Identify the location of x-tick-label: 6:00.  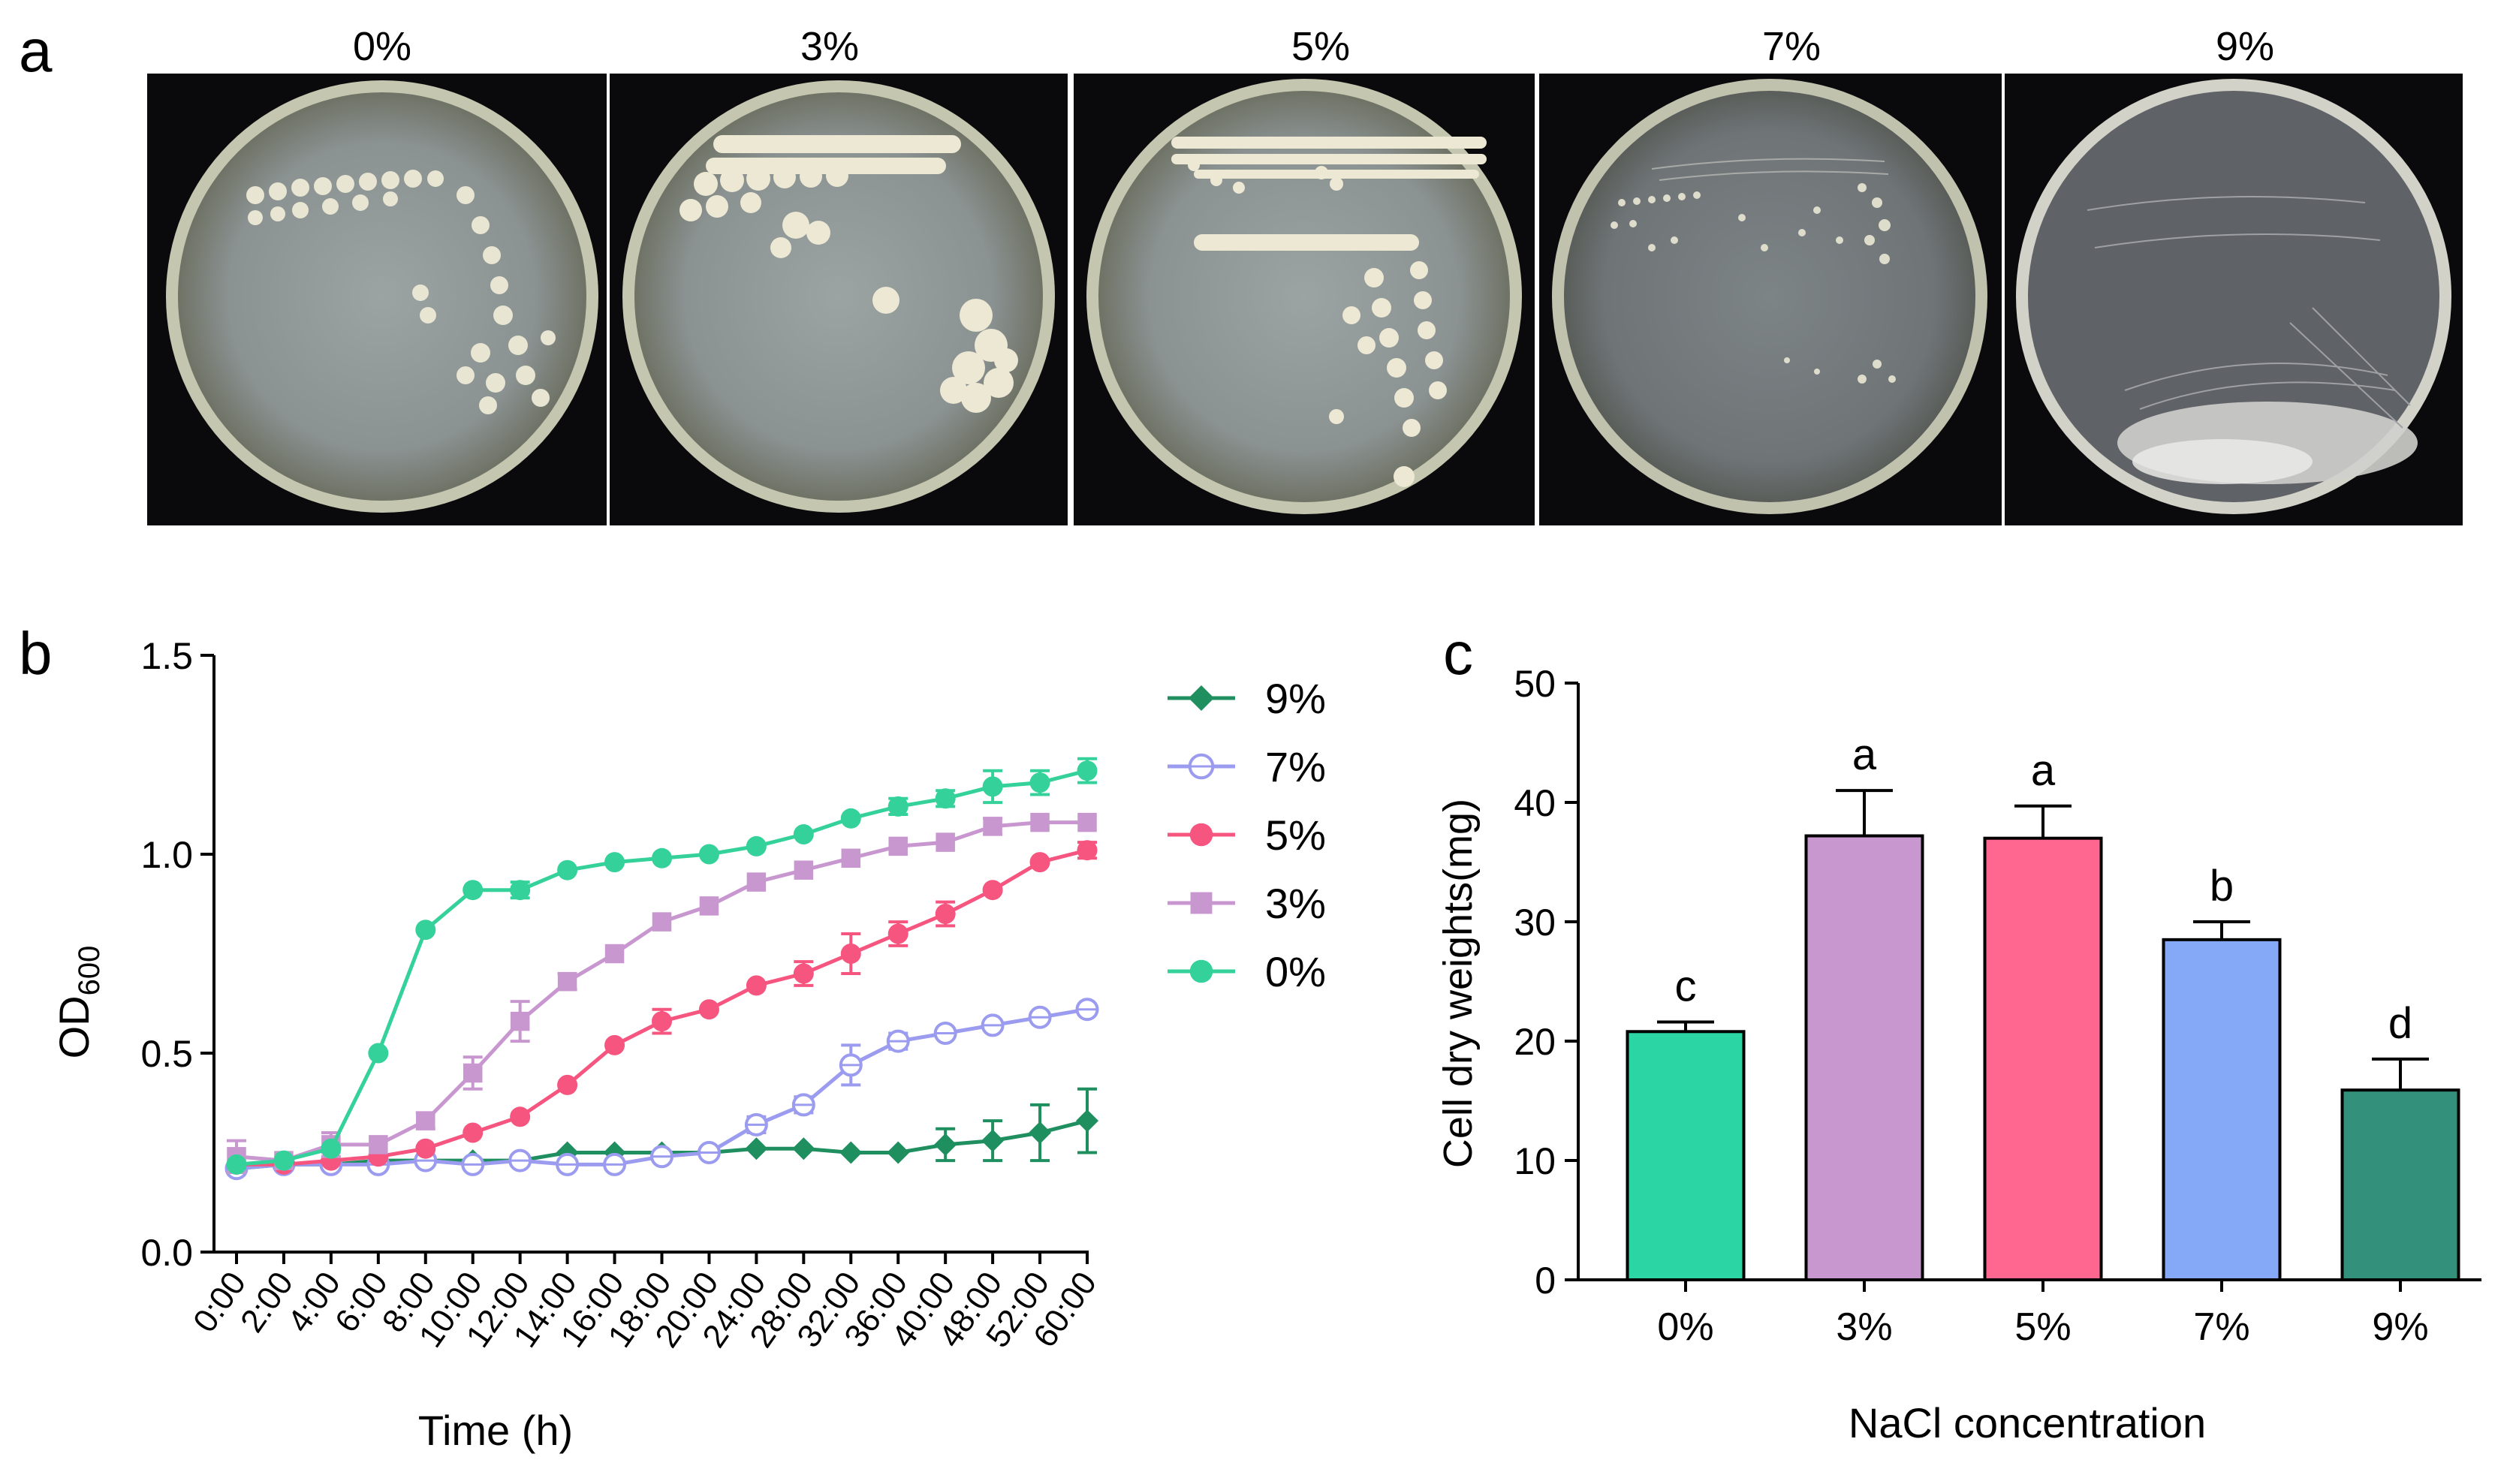
(362, 1302).